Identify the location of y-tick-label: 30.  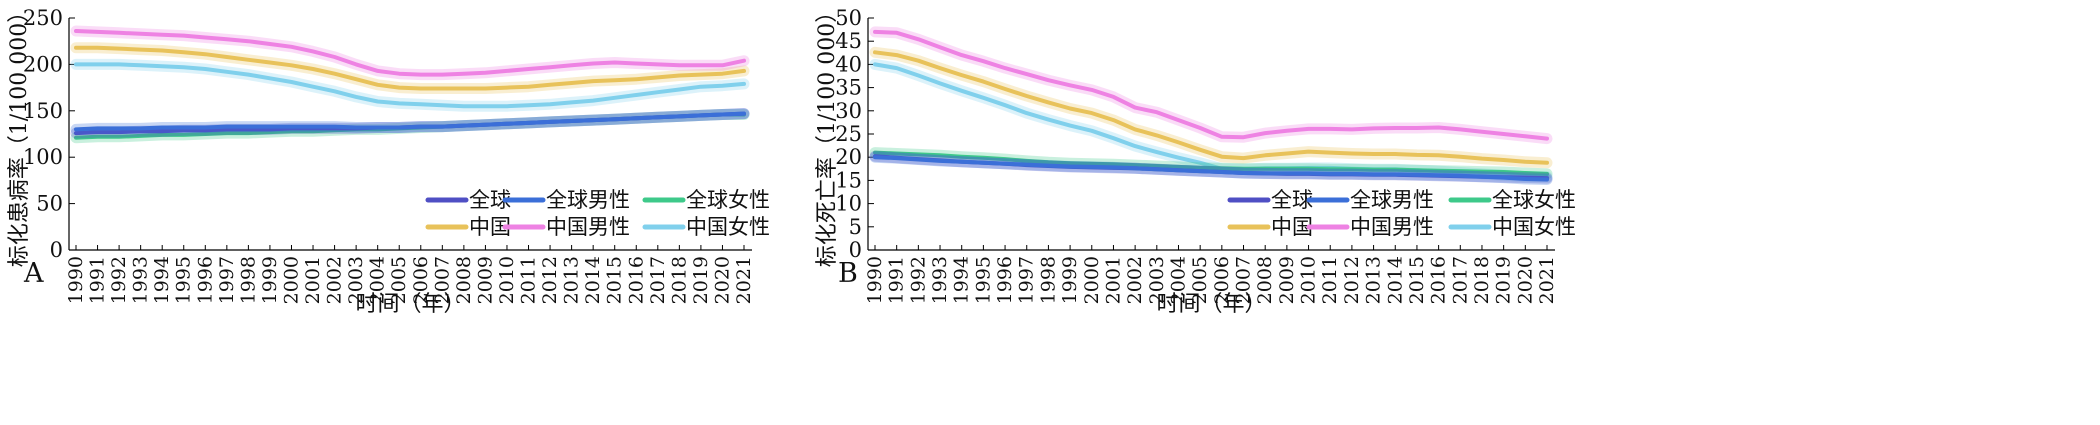
(848, 111).